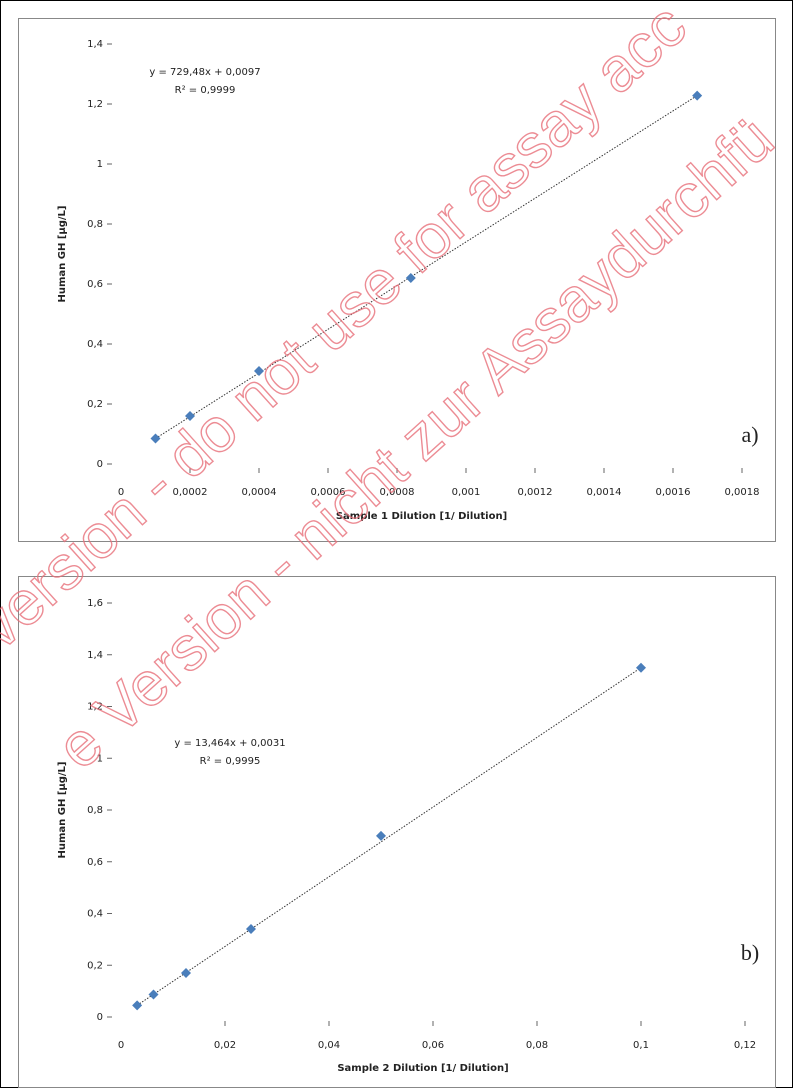  Describe the element at coordinates (229, 743) in the screenshot. I see `trendline-equation: y = 13,464x + 0,0031` at that location.